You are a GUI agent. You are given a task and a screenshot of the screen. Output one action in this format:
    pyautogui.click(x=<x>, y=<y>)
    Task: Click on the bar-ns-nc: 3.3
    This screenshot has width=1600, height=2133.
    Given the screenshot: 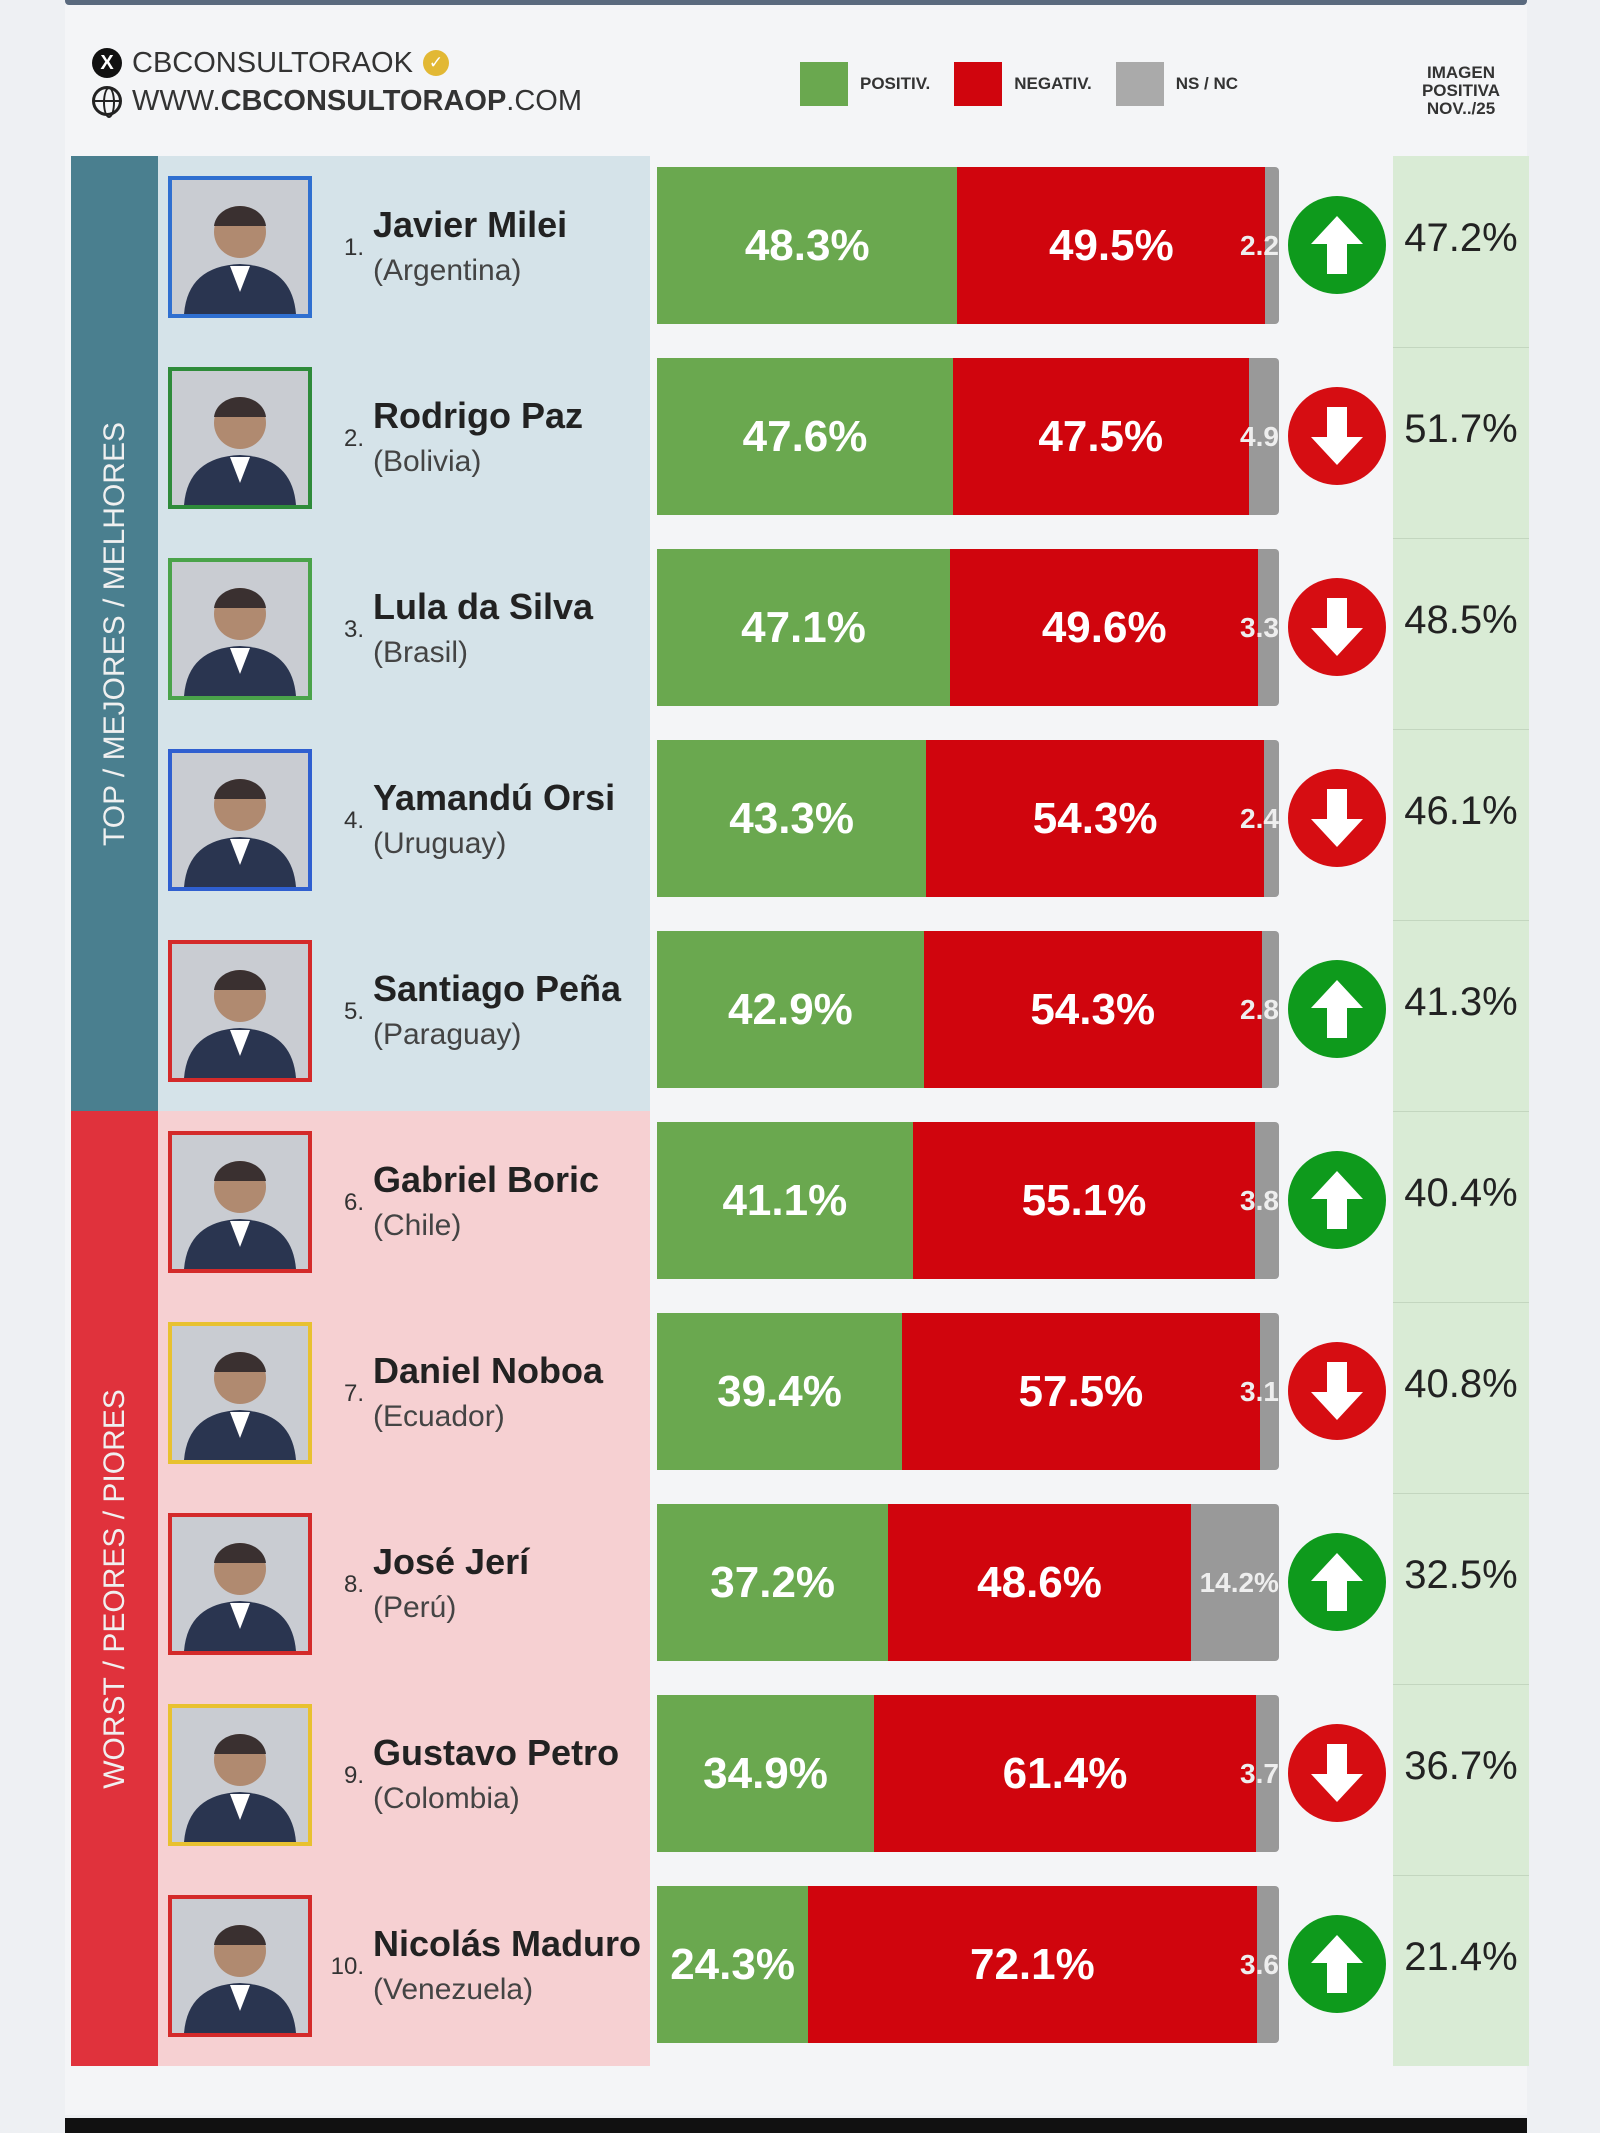 What is the action you would take?
    pyautogui.click(x=1259, y=627)
    